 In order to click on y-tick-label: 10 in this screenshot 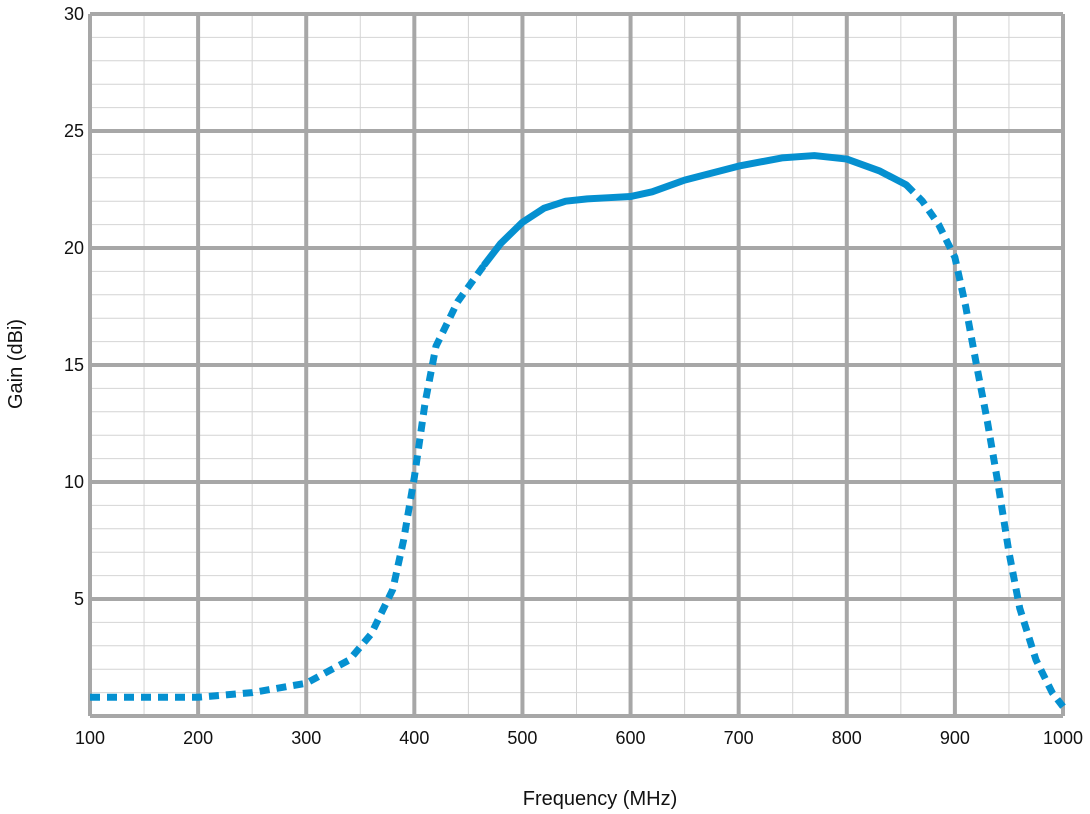, I will do `click(74, 482)`.